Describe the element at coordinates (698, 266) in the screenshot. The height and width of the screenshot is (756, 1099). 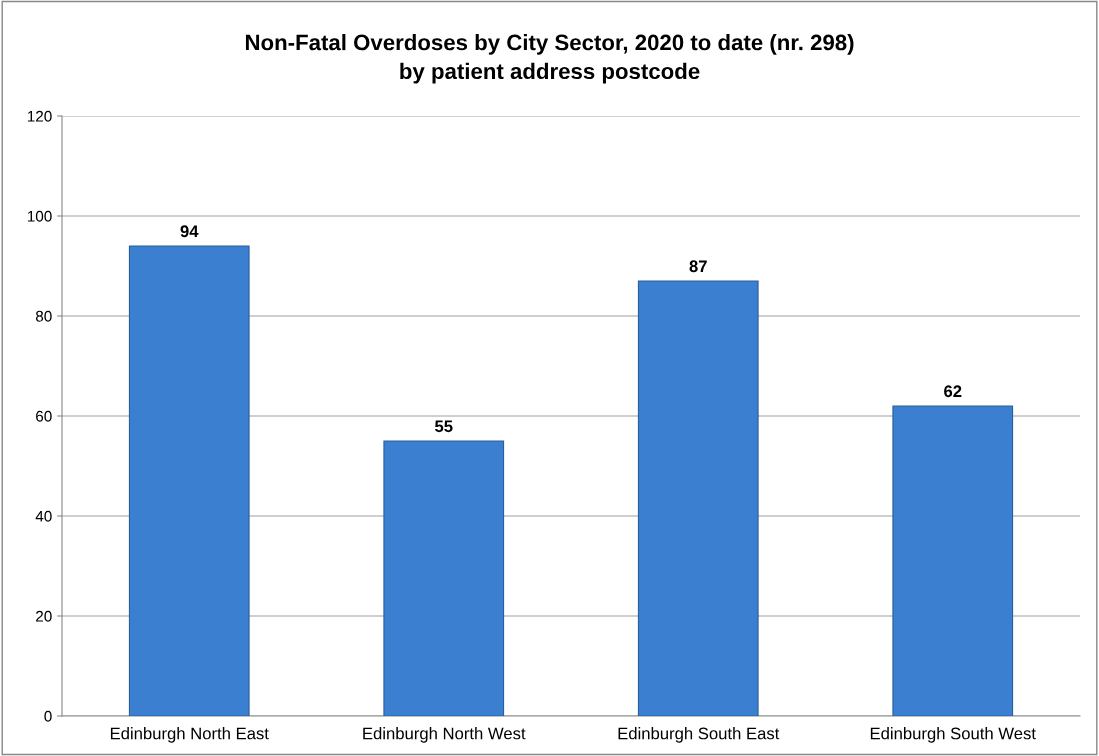
I see `data-label: 87` at that location.